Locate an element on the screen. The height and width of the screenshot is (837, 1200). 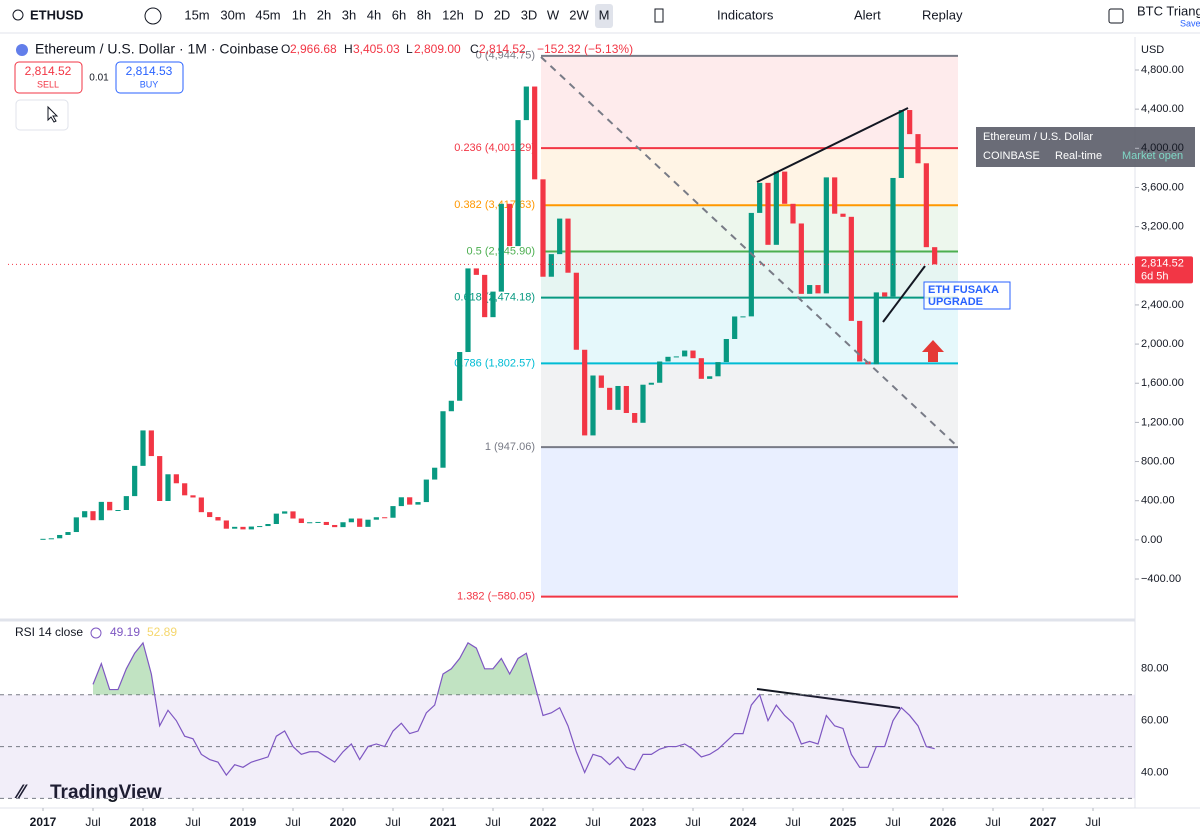
legend-label: L is located at coordinates (409, 49).